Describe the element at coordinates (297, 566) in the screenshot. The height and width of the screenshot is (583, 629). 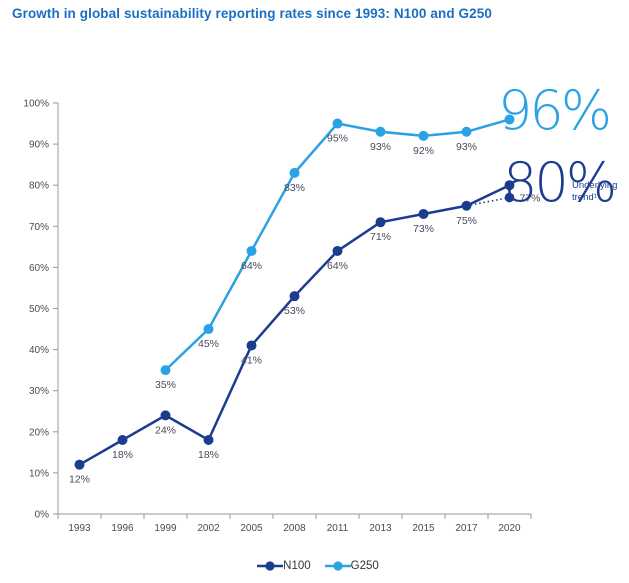
I see `legend-label: N100` at that location.